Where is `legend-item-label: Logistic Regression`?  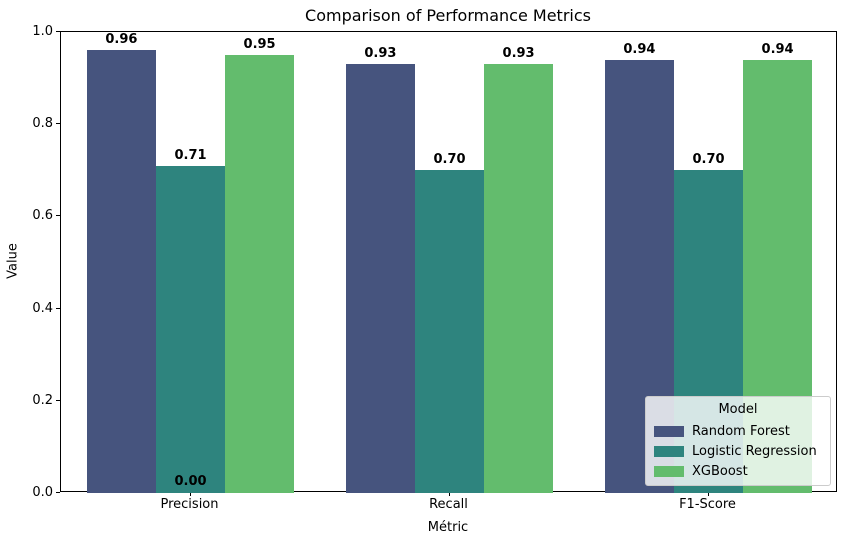
legend-item-label: Logistic Regression is located at coordinates (754, 451).